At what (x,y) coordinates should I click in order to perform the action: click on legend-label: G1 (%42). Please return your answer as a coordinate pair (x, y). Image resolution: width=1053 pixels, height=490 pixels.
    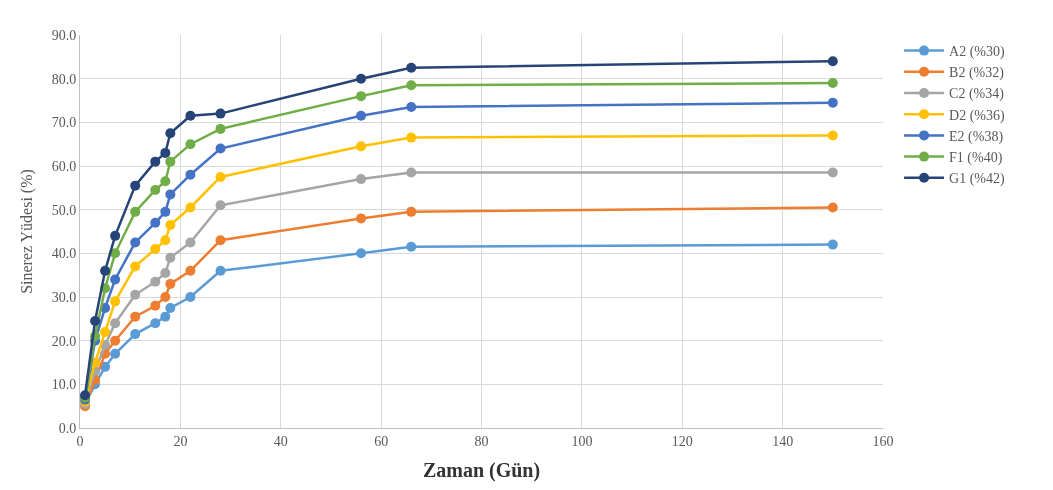
    Looking at the image, I should click on (977, 179).